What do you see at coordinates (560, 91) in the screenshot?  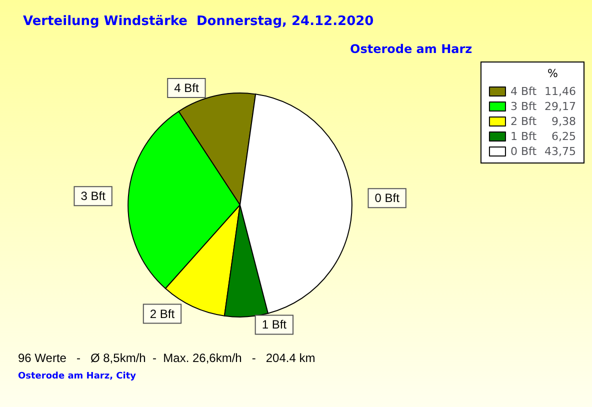 I see `data-label: 11,46` at bounding box center [560, 91].